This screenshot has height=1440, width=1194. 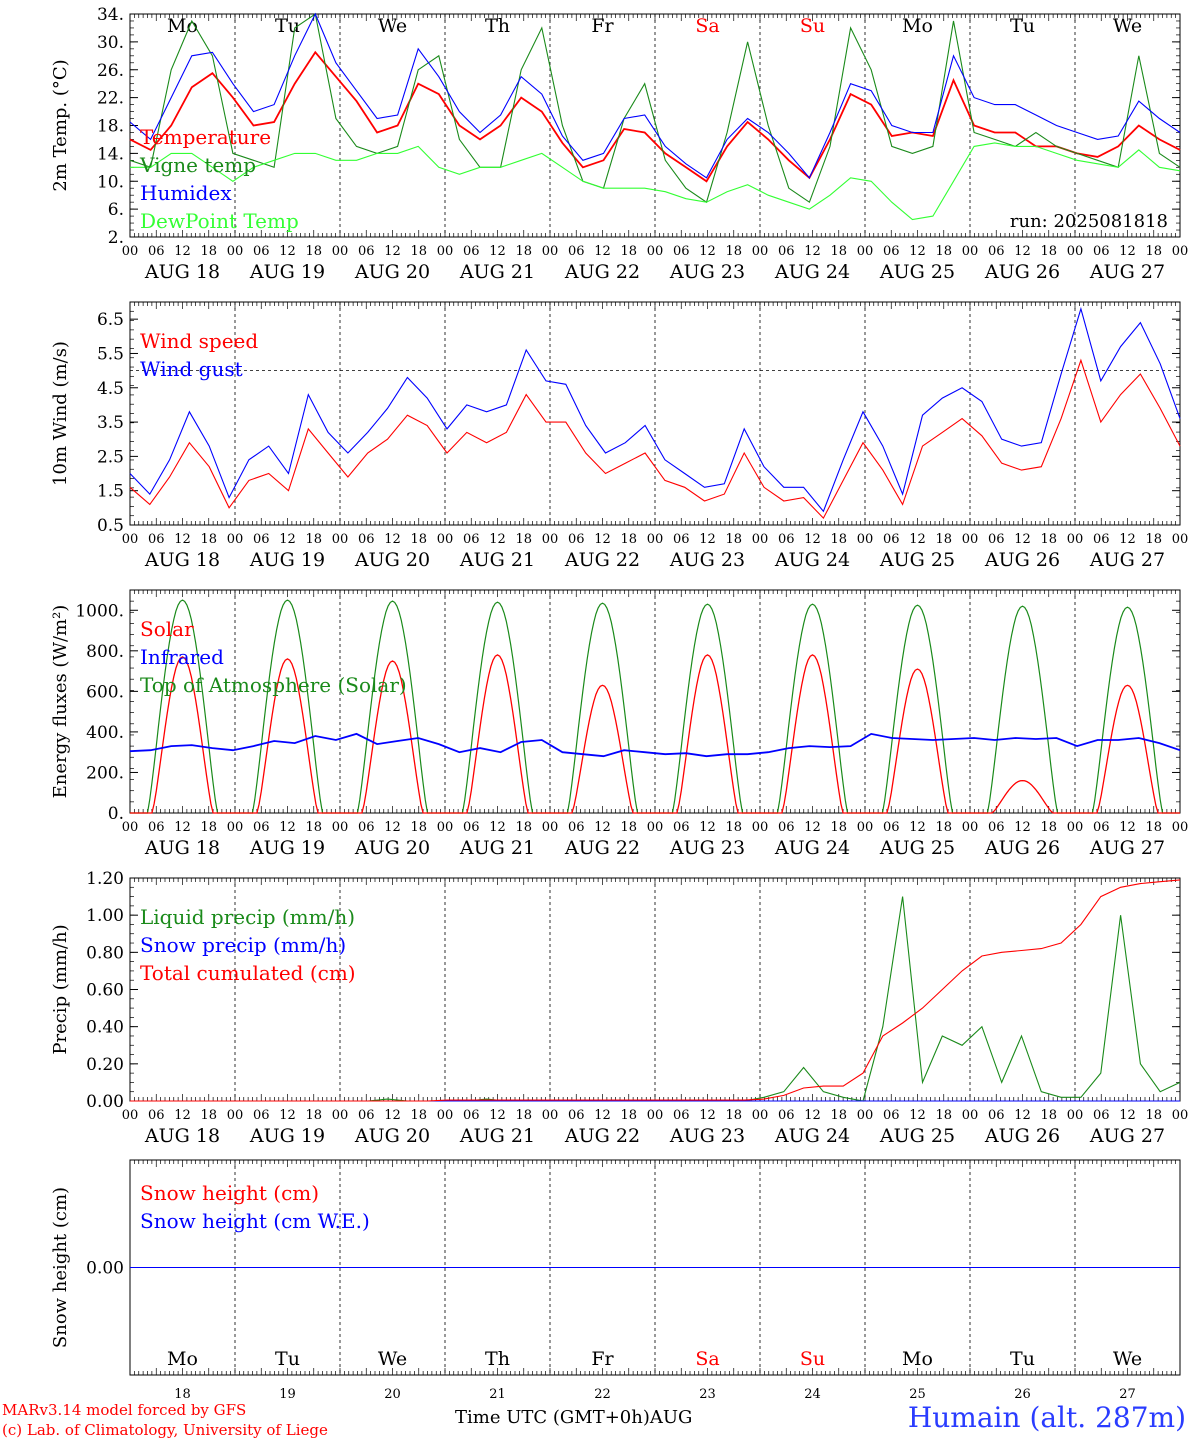 I want to click on plot-frame, so click(x=655, y=125).